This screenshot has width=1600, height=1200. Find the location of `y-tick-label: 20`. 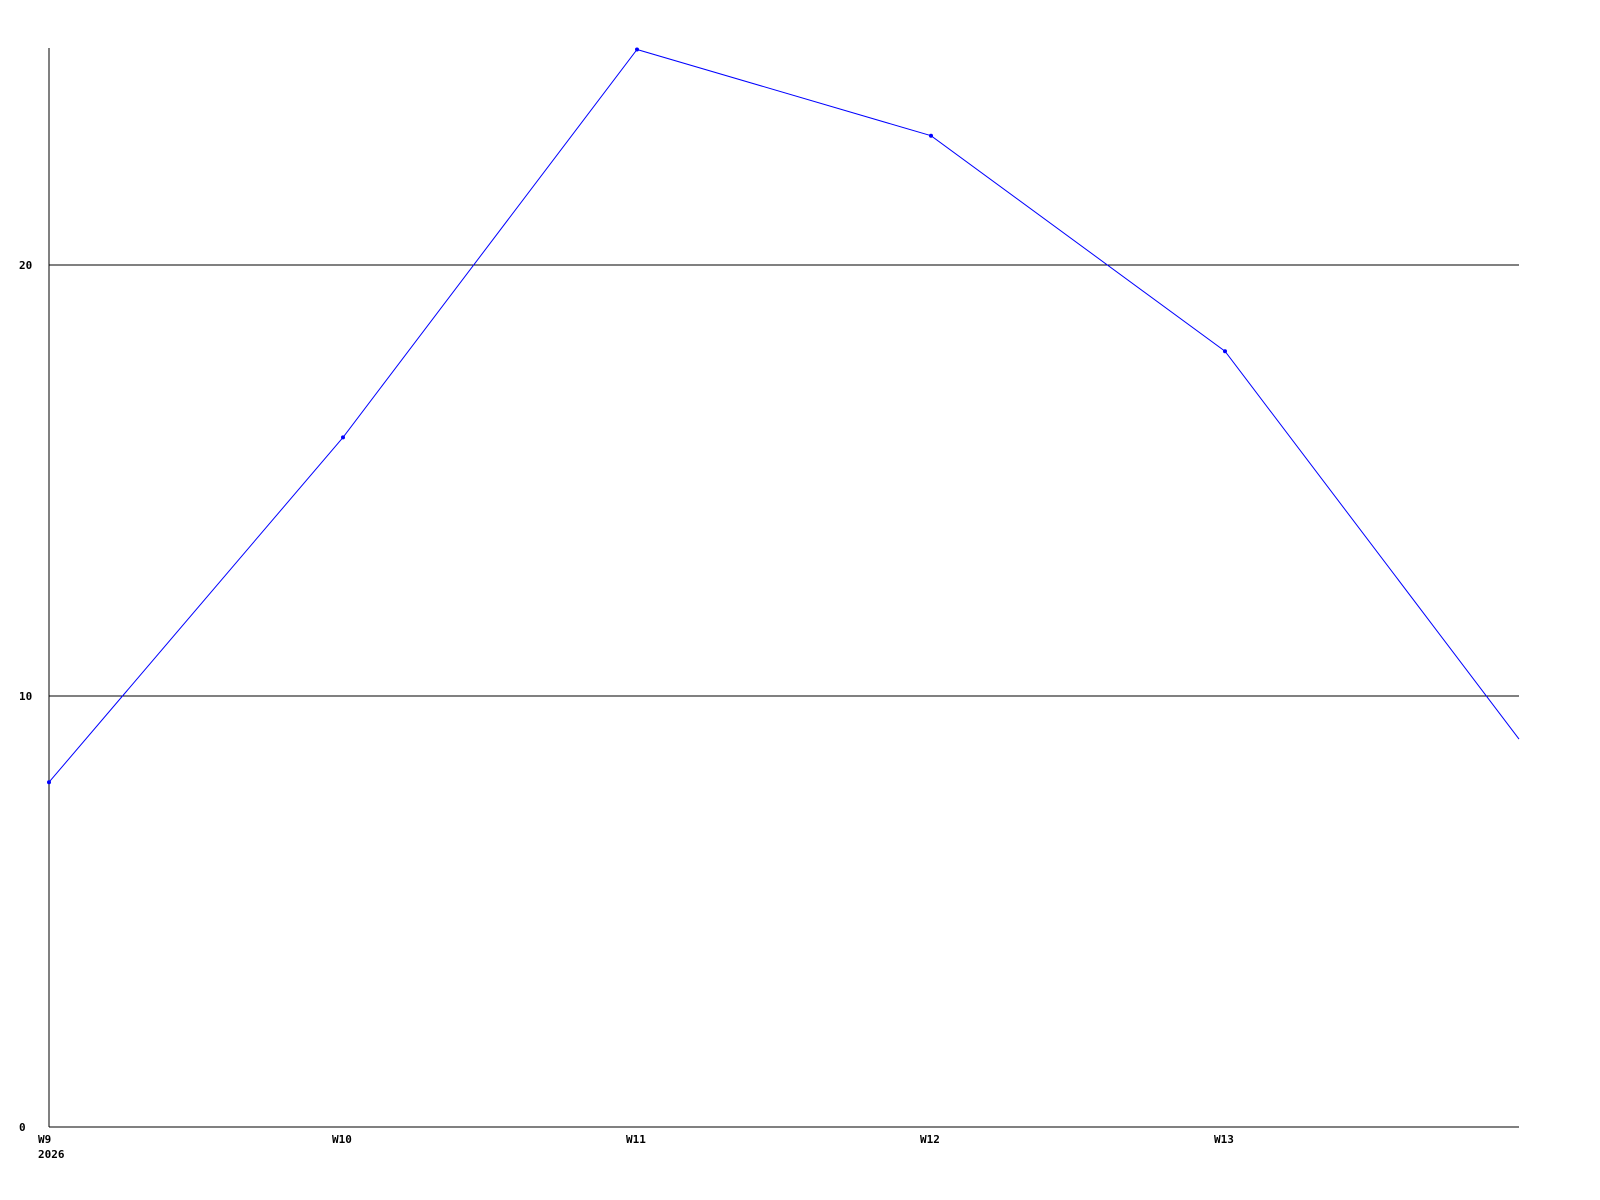

y-tick-label: 20 is located at coordinates (25, 265).